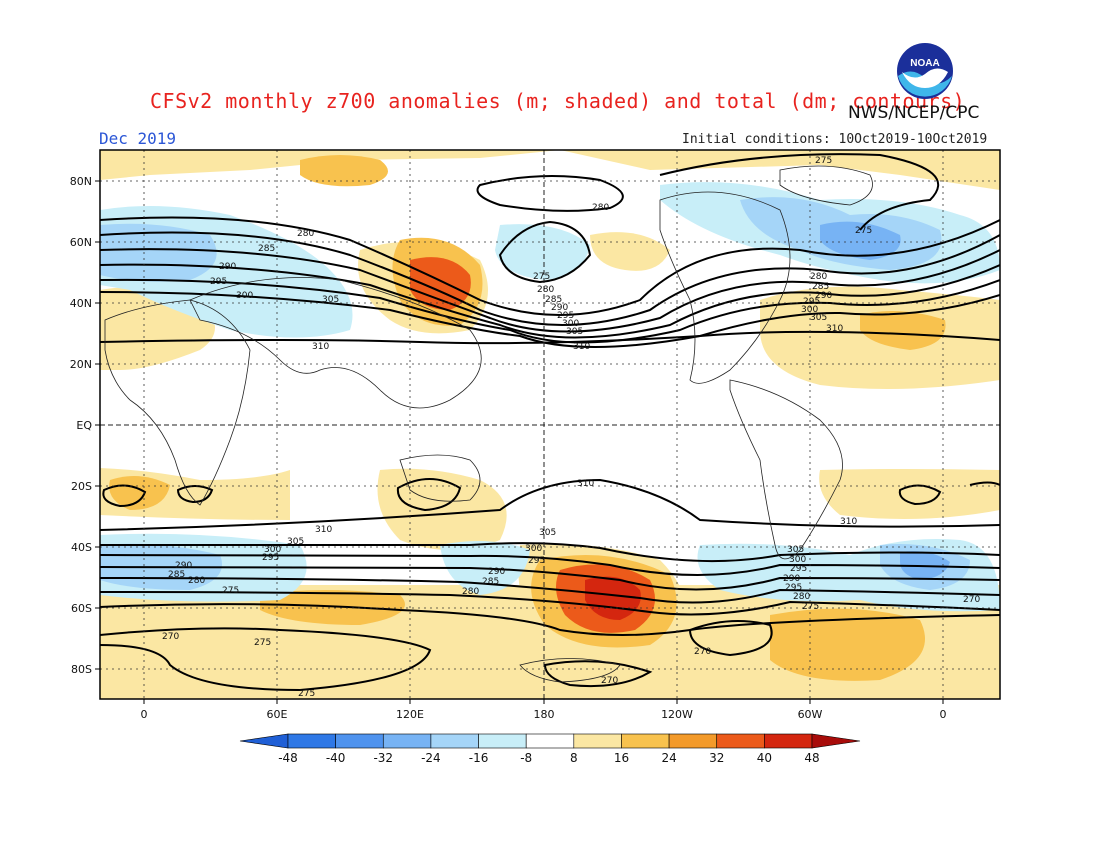  What do you see at coordinates (914, 113) in the screenshot?
I see `agency-label: NWS/NCEP/CPC` at bounding box center [914, 113].